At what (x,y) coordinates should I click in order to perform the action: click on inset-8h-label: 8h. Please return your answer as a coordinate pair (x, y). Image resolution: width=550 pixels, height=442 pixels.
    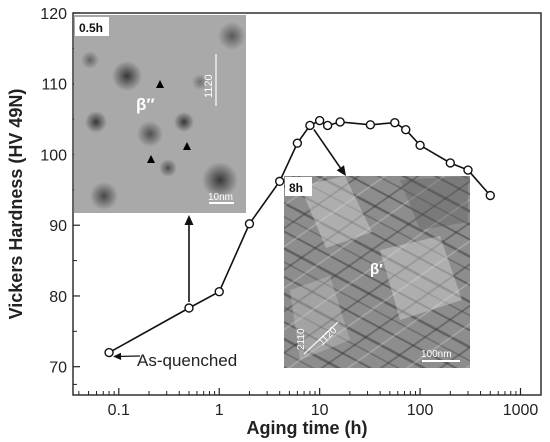
    Looking at the image, I should click on (296, 188).